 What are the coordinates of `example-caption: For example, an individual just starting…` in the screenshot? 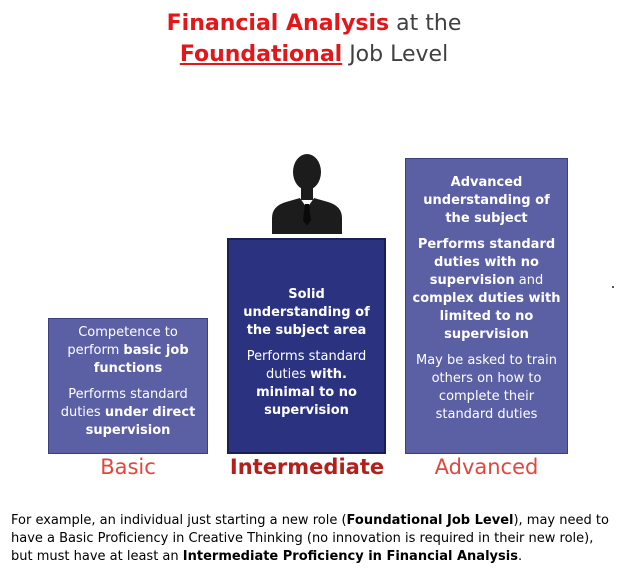 It's located at (310, 538).